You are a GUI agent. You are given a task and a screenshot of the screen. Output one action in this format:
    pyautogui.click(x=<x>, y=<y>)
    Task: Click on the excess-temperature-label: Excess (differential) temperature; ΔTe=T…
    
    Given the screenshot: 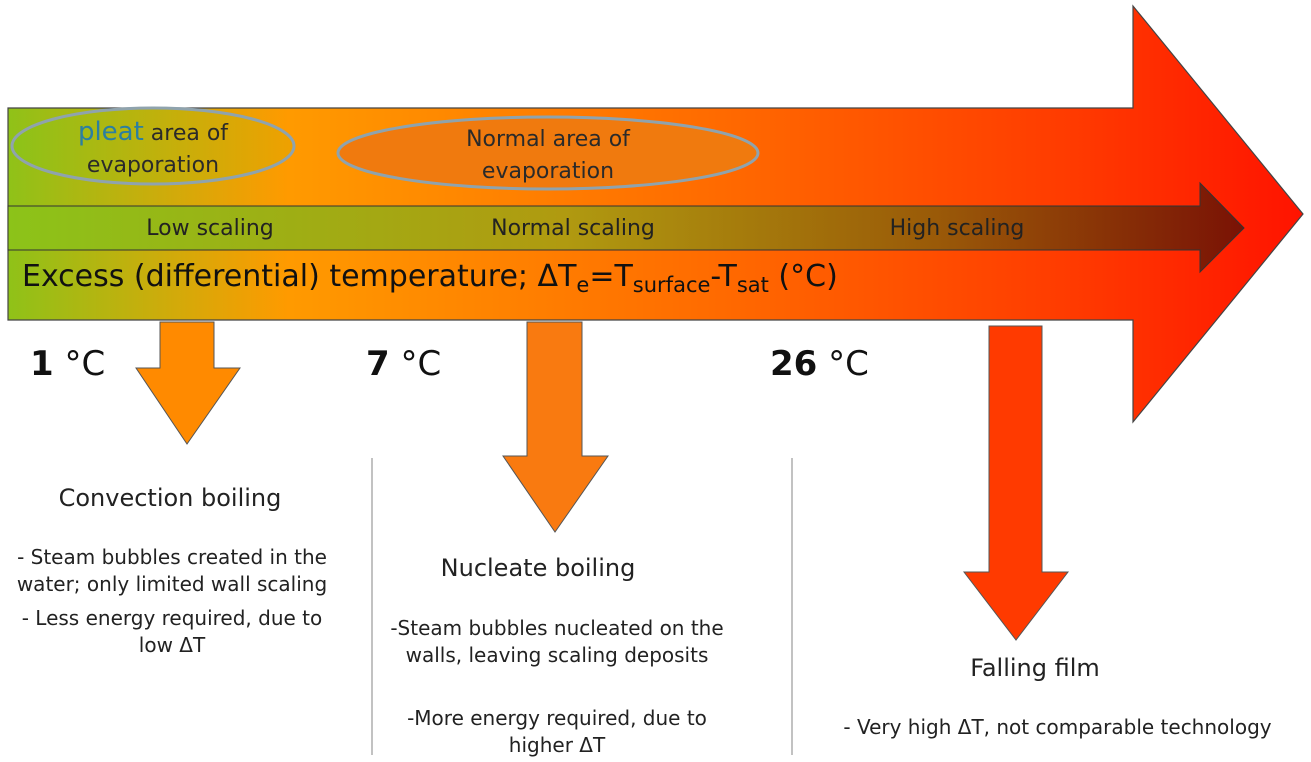 What is the action you would take?
    pyautogui.click(x=430, y=278)
    